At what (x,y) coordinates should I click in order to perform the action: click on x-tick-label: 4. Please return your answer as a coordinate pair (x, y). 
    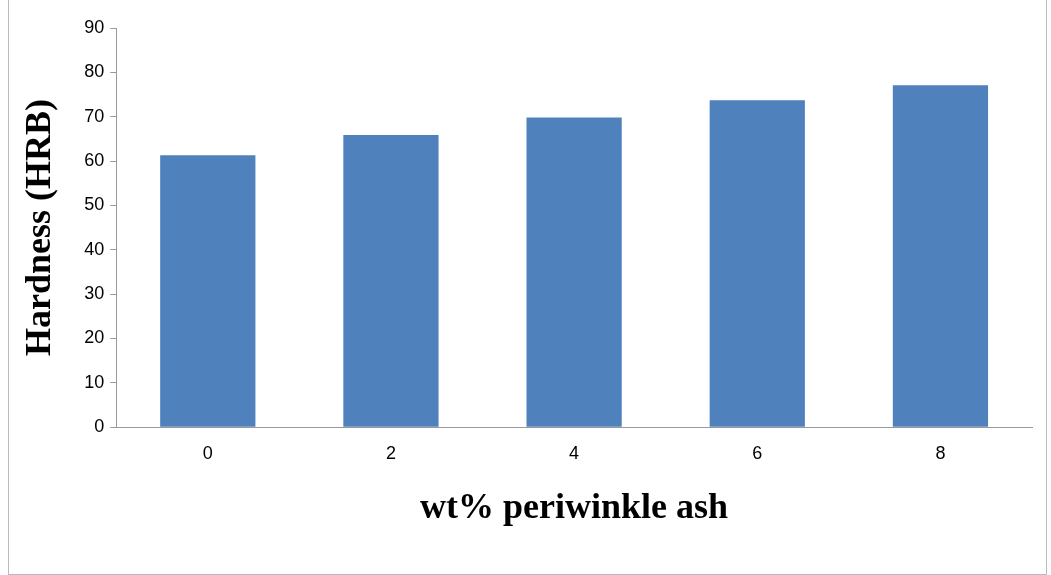
    Looking at the image, I should click on (574, 452).